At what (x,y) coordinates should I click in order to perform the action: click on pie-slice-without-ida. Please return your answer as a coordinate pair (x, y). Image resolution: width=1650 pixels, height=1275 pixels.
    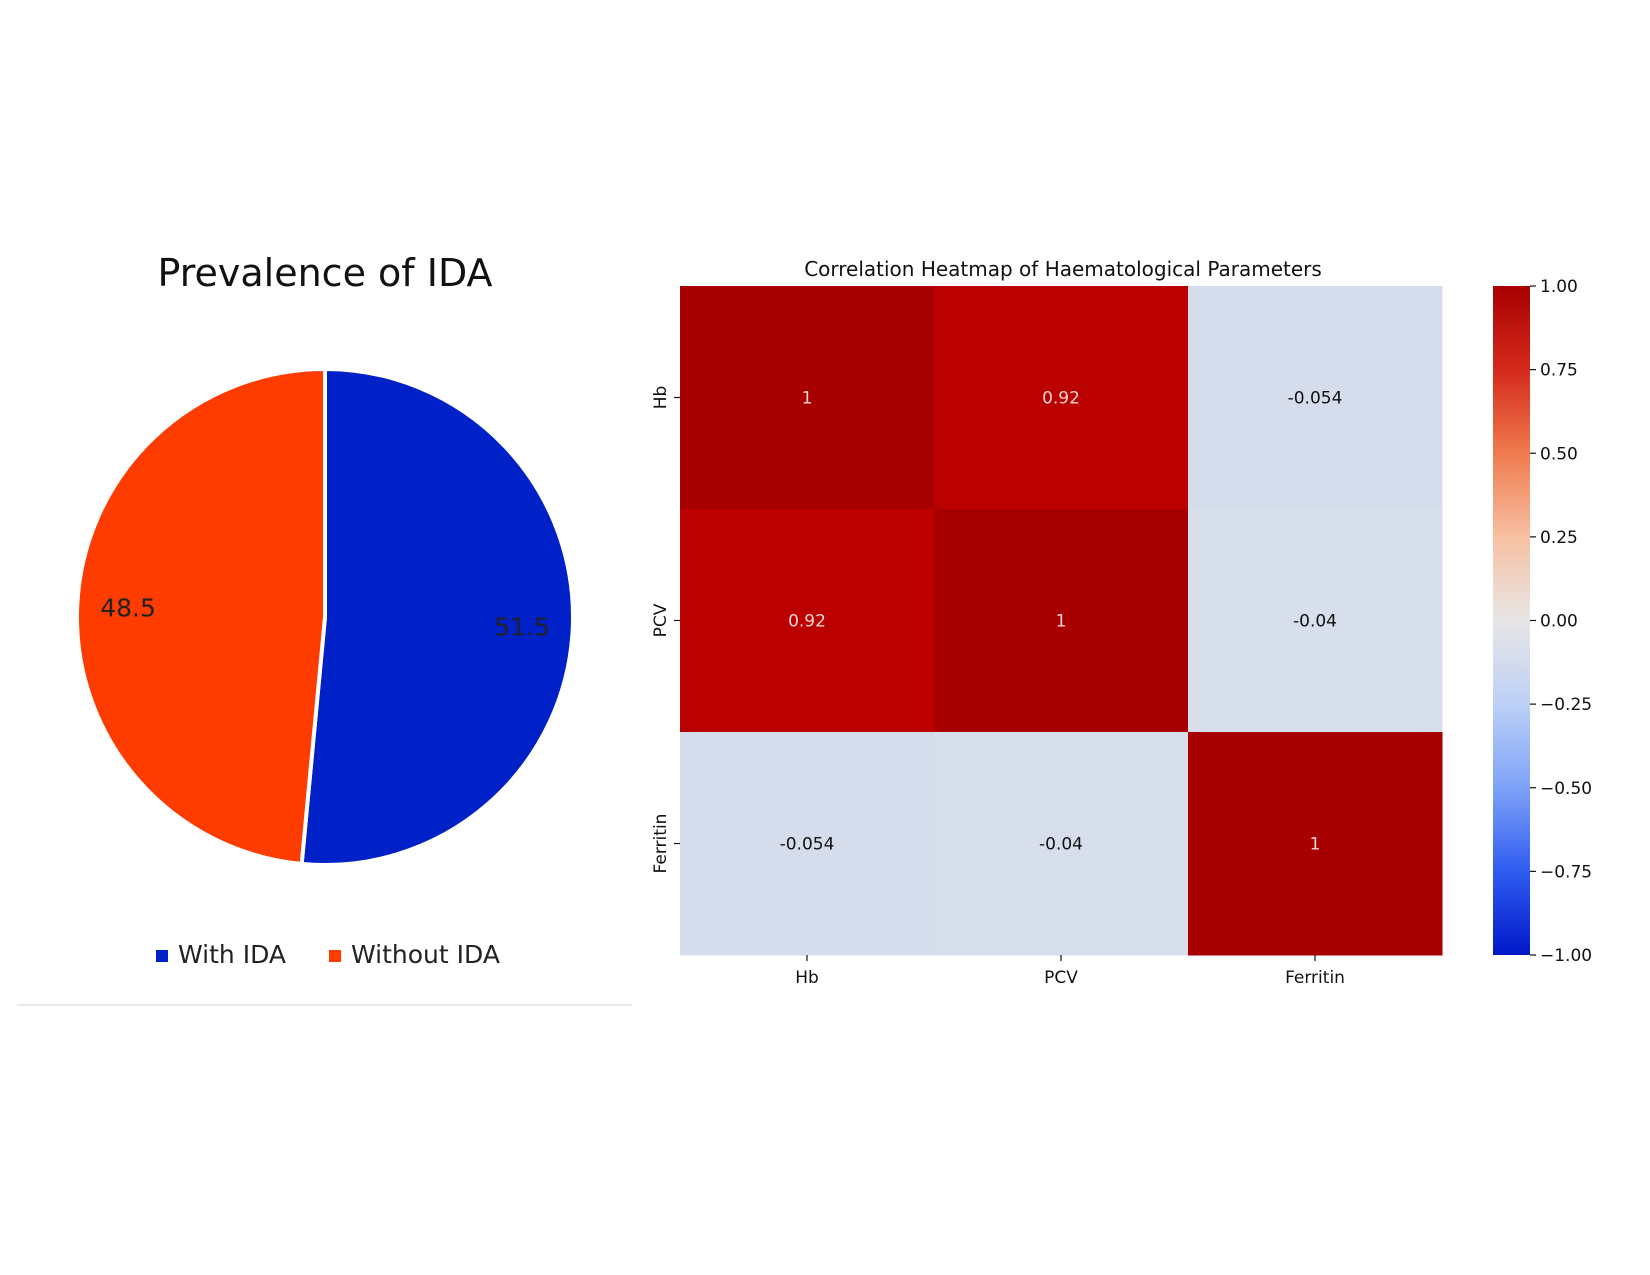
    Looking at the image, I should click on (201, 616).